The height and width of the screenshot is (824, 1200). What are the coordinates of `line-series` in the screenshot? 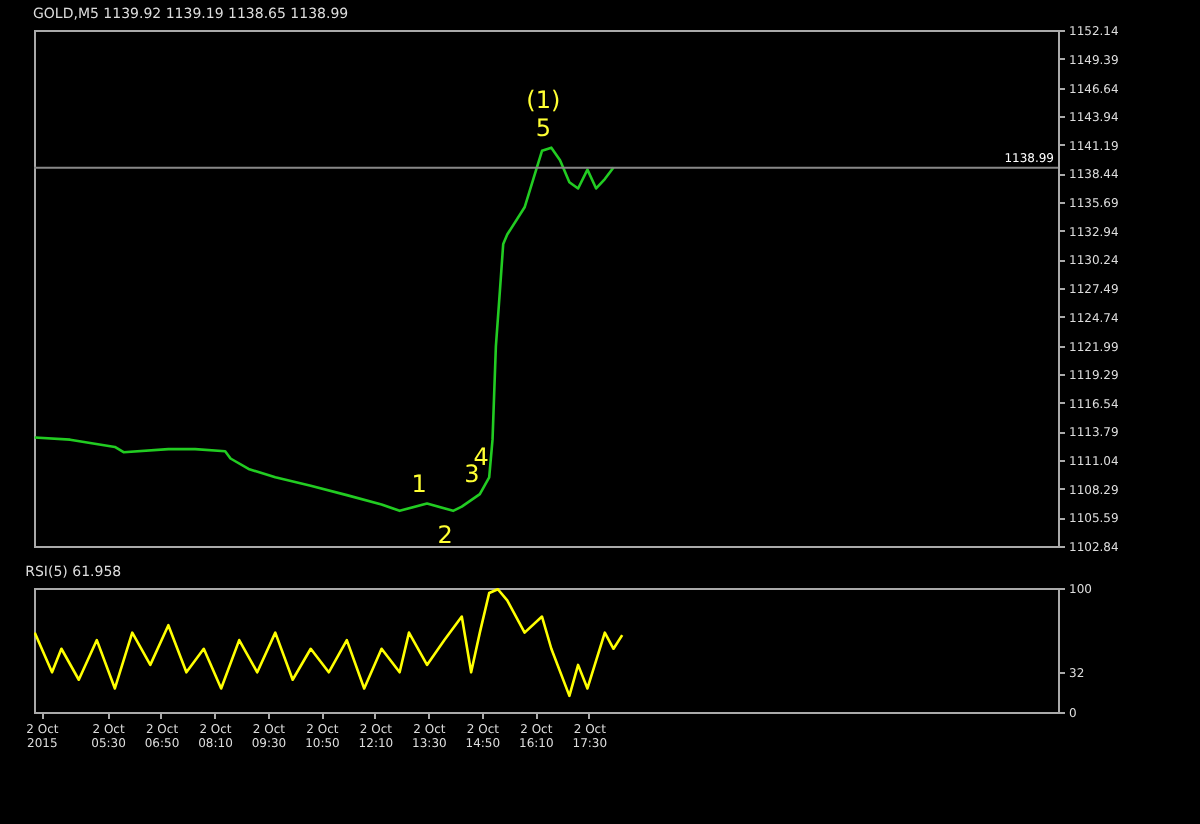 It's located at (329, 643).